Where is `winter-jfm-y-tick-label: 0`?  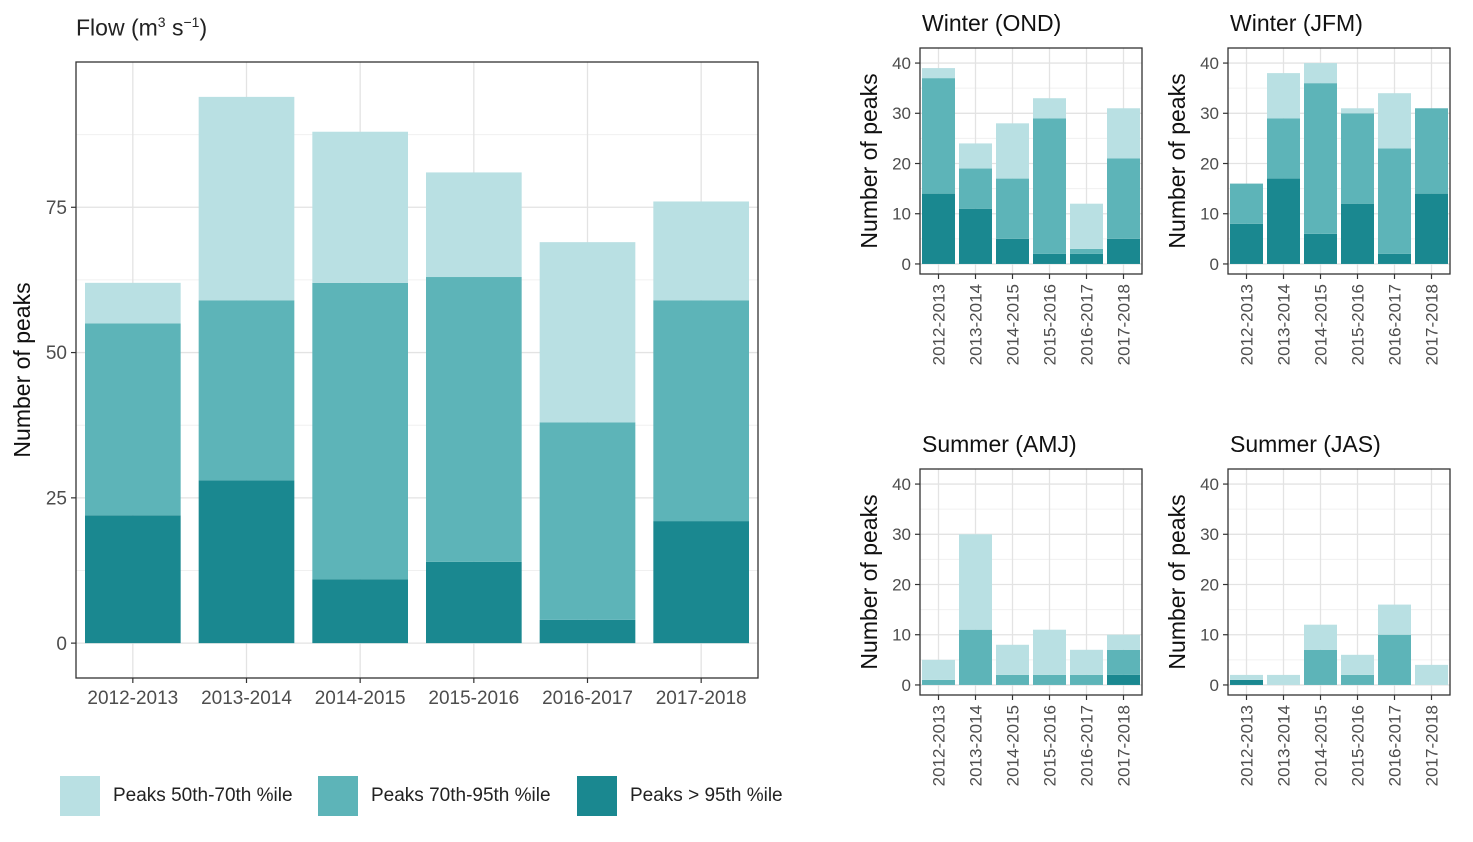 winter-jfm-y-tick-label: 0 is located at coordinates (1214, 264).